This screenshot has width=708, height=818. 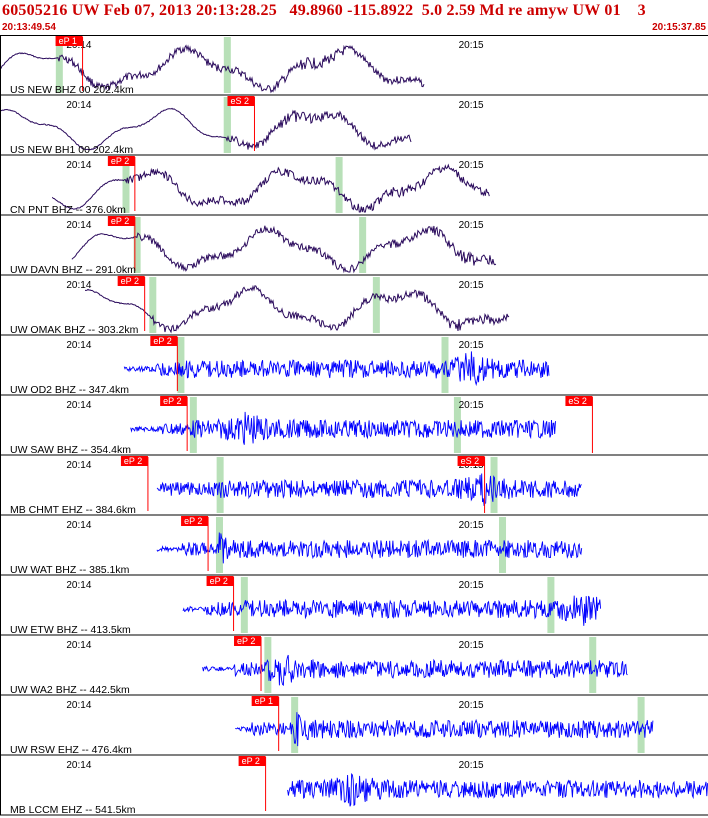 I want to click on trace-panel: 20:14 20:15 eP 2 eS 2 UW SAW BHZ -- 354.4km, so click(x=354, y=425).